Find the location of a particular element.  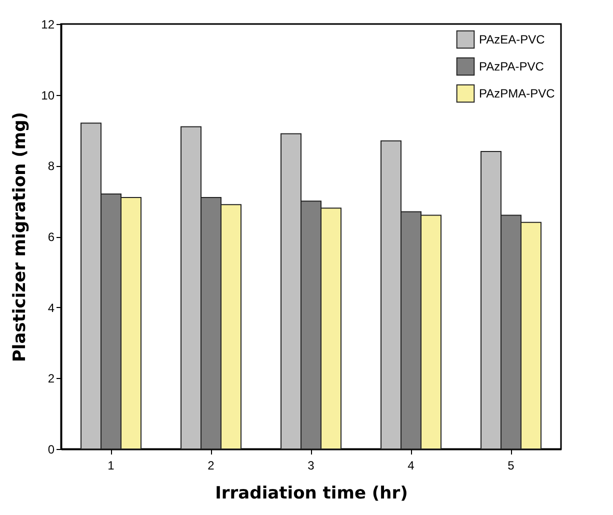

y-tick-label: 0 is located at coordinates (51, 449).